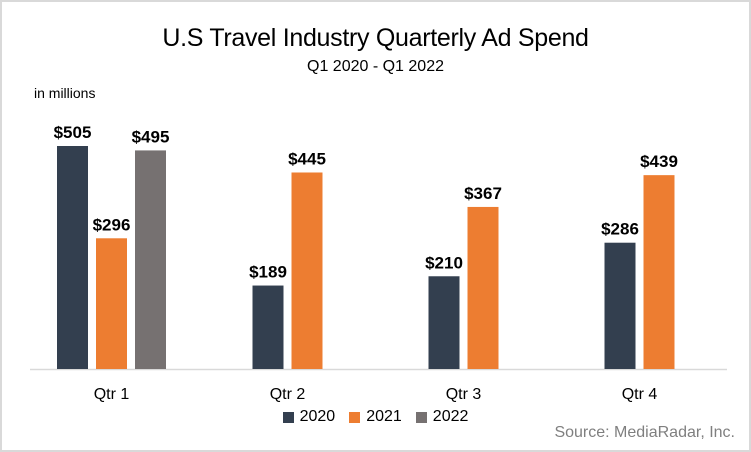  I want to click on data-label: $445, so click(307, 158).